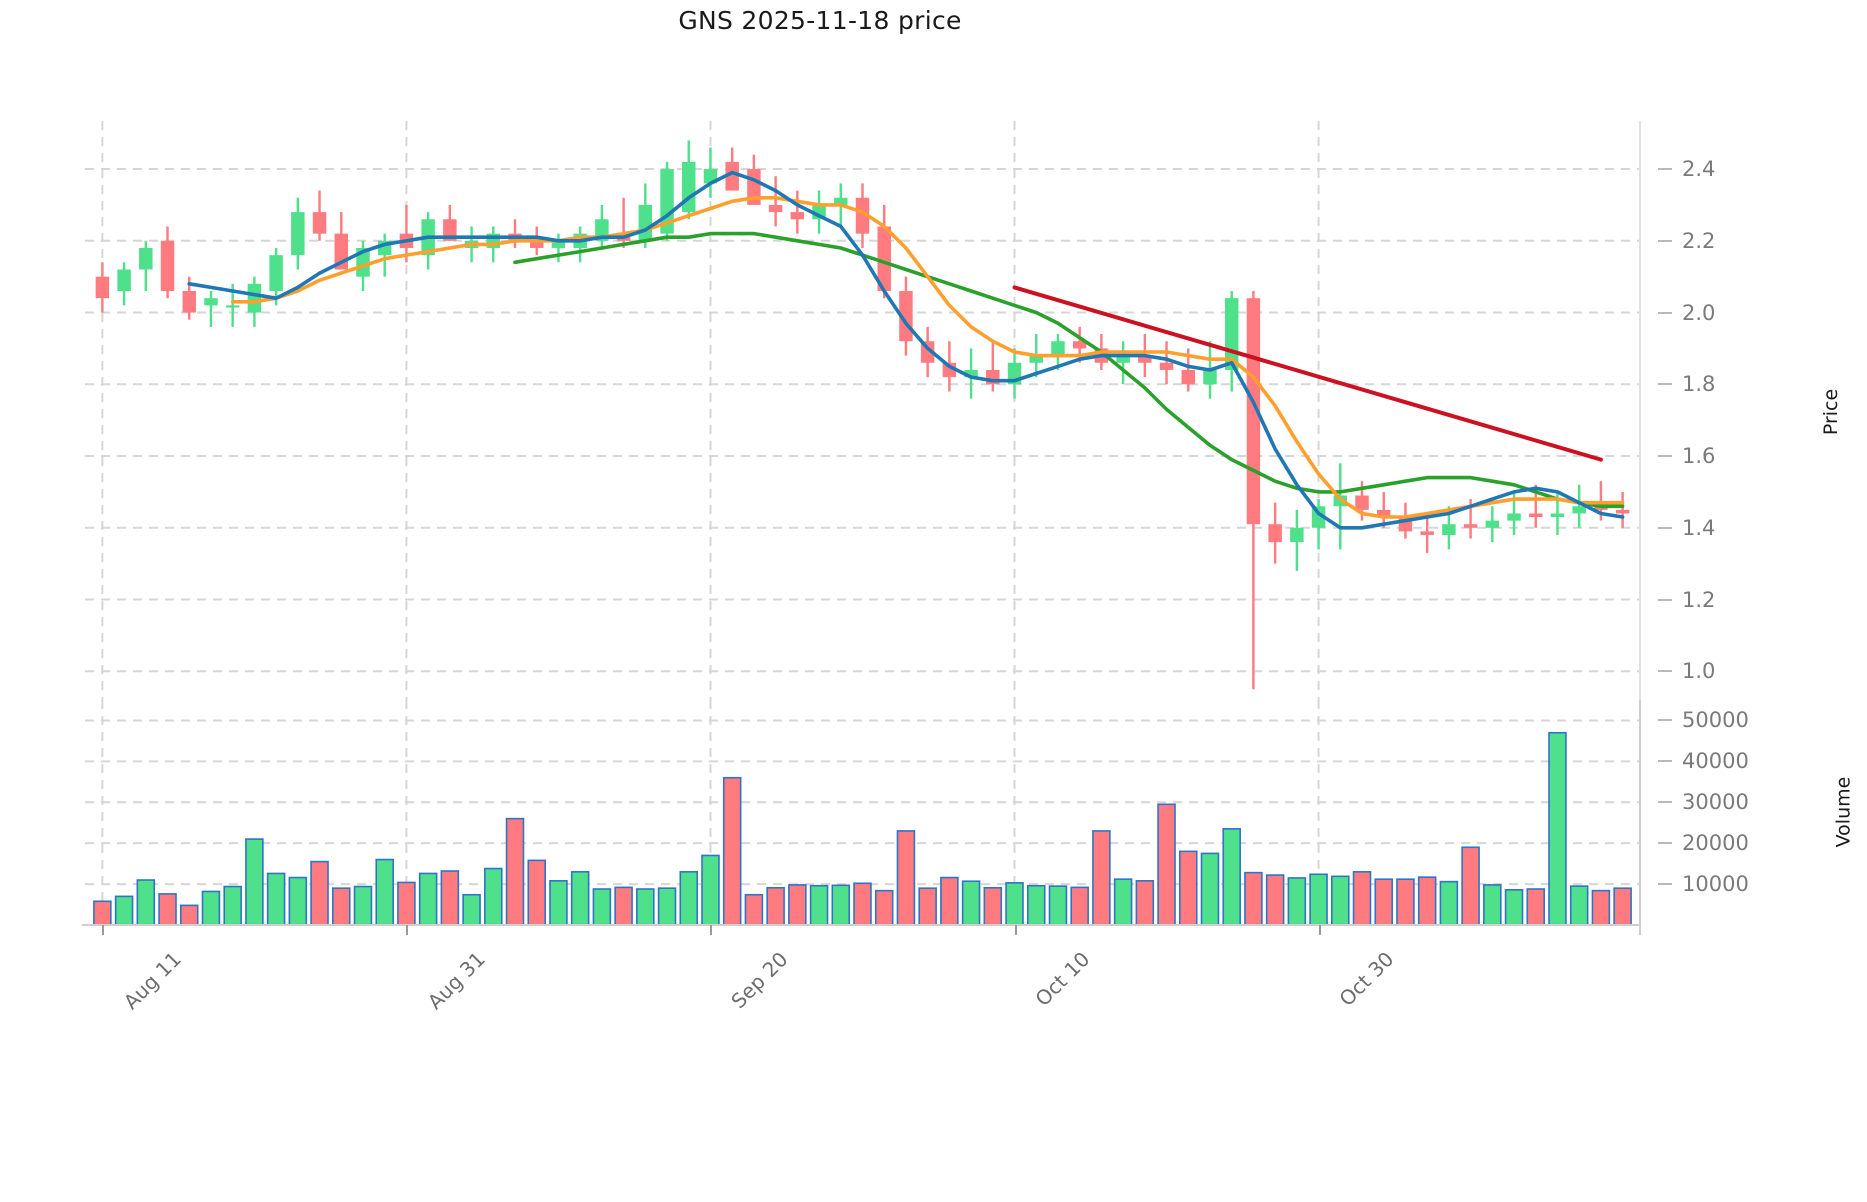 The image size is (1867, 1202). Describe the element at coordinates (1831, 412) in the screenshot. I see `price-axis-label: Price` at that location.